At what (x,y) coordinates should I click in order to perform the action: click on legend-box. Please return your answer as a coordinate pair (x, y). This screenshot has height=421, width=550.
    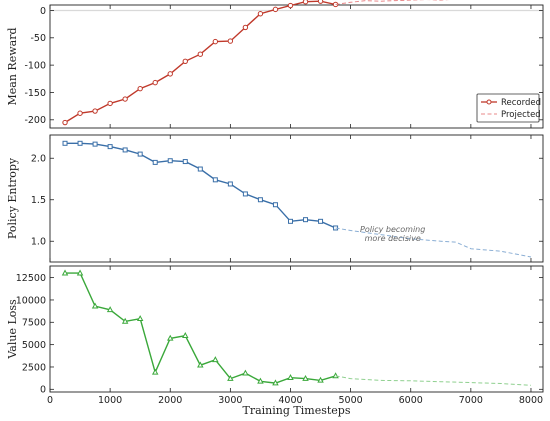
    Looking at the image, I should click on (508, 108).